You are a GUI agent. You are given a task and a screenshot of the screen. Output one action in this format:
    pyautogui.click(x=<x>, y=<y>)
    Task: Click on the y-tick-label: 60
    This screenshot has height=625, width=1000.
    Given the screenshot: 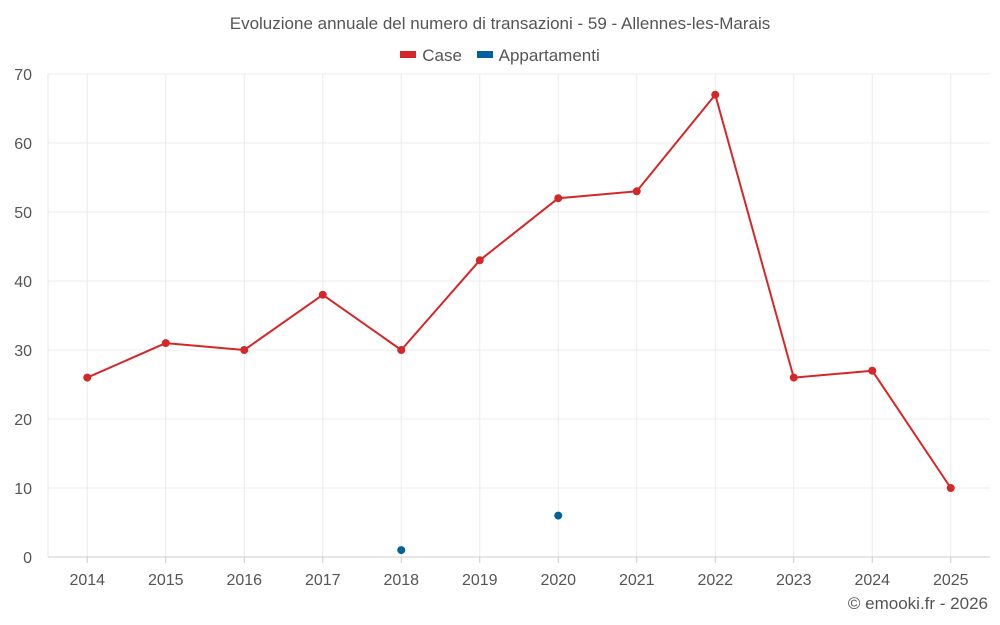 What is the action you would take?
    pyautogui.click(x=23, y=144)
    